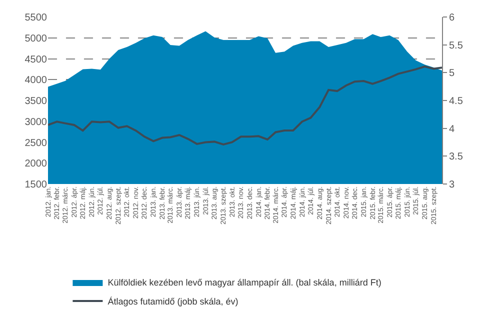 The height and width of the screenshot is (328, 480). I want to click on y-tick-label: 2500, so click(36, 143).